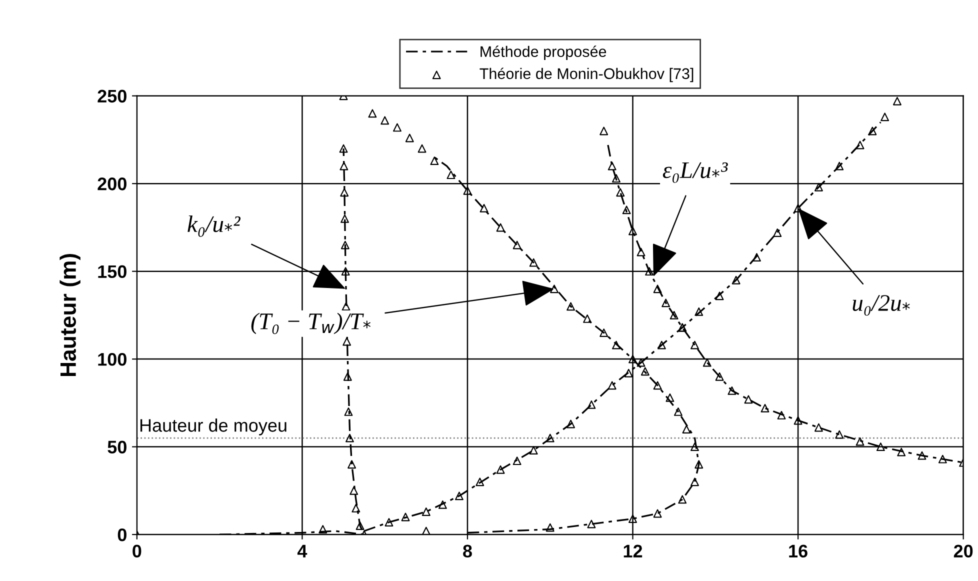  I want to click on legend-label: Méthode proposée, so click(543, 53).